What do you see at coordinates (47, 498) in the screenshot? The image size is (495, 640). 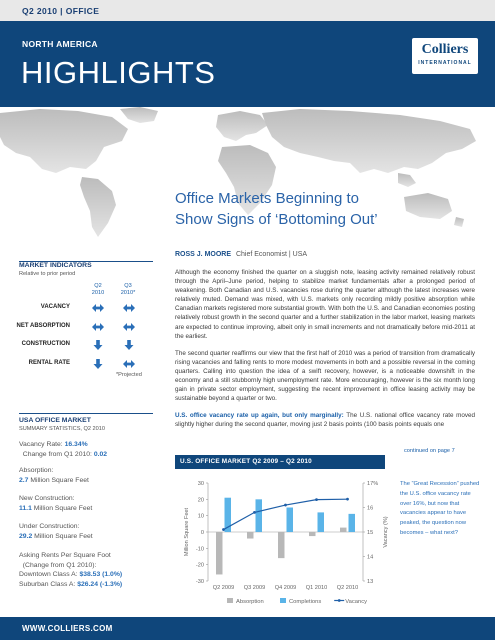 I see `construction-label: New Construction:` at bounding box center [47, 498].